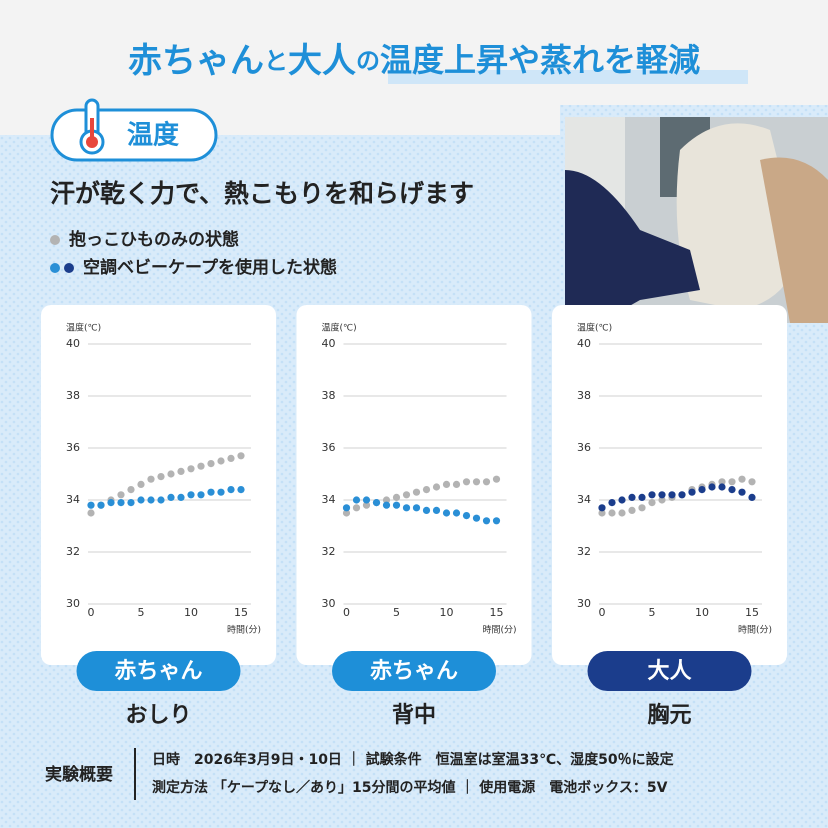 The image size is (828, 828). Describe the element at coordinates (154, 239) in the screenshot. I see `legend-label: 抱っこひものみの状態` at that location.